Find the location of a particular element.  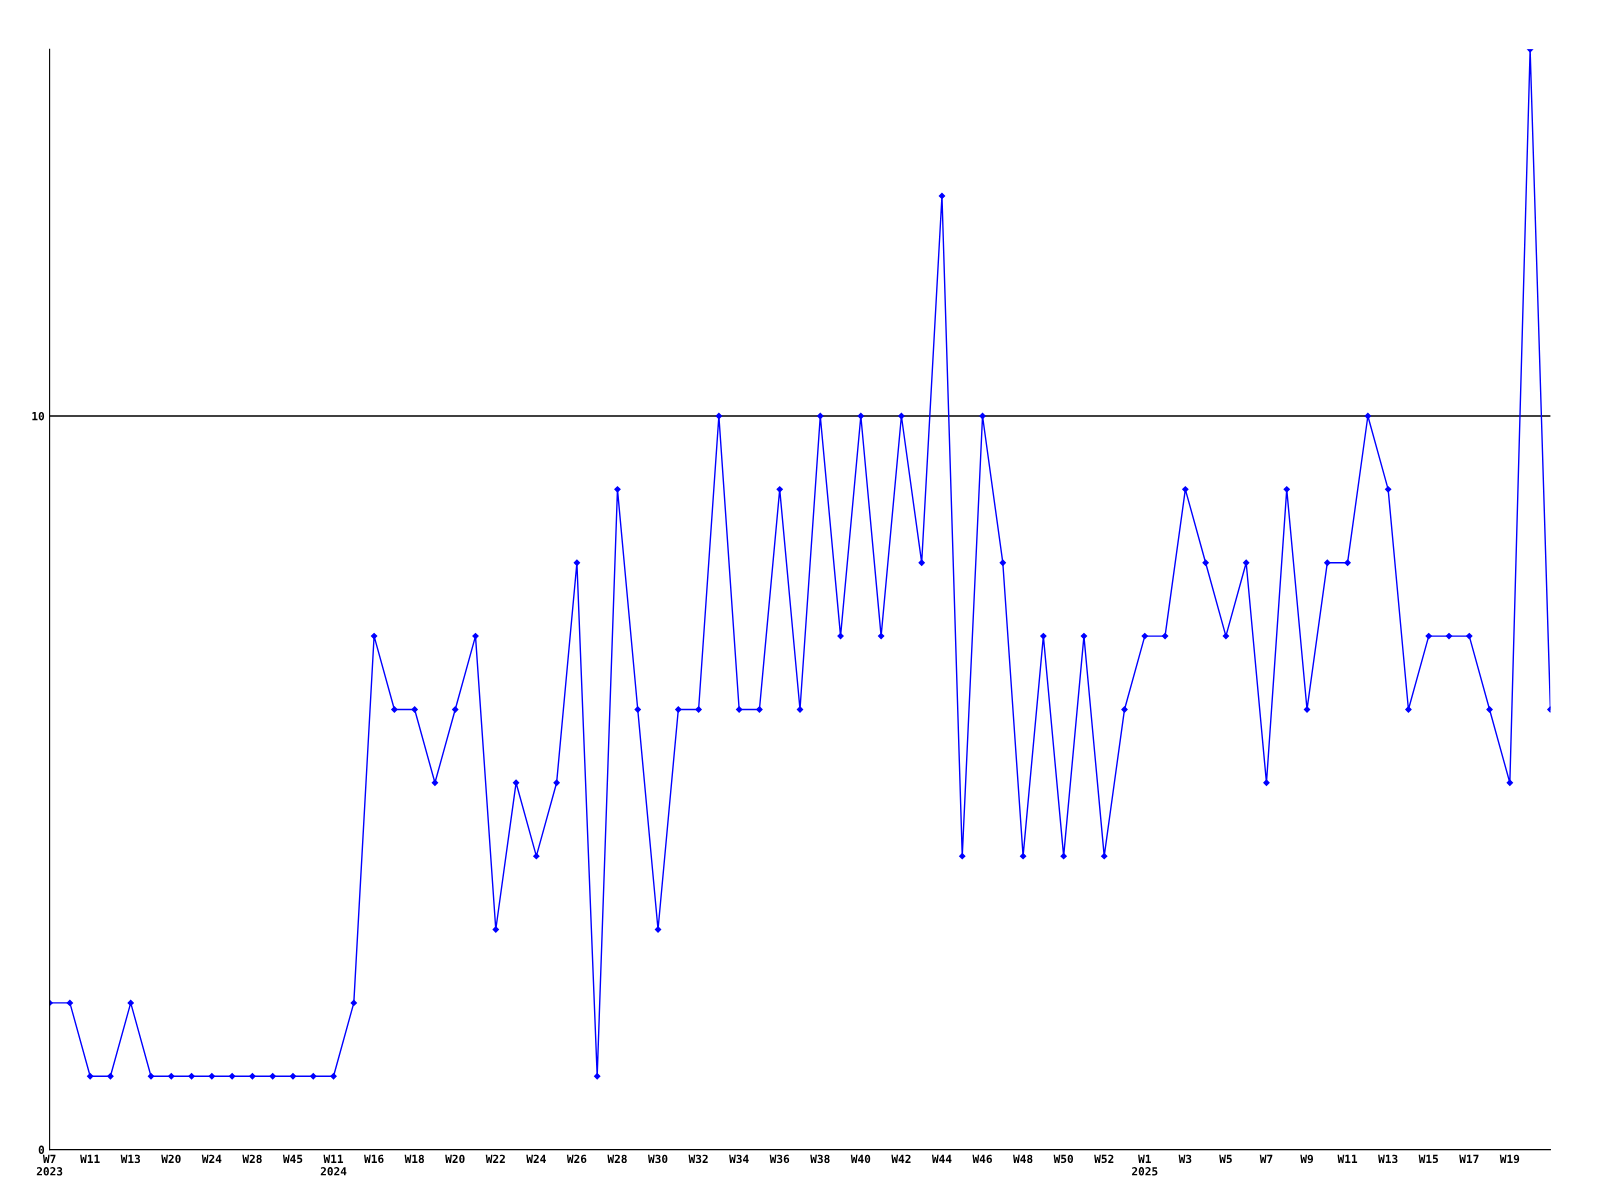

x-tick-label: W40 is located at coordinates (860, 1159).